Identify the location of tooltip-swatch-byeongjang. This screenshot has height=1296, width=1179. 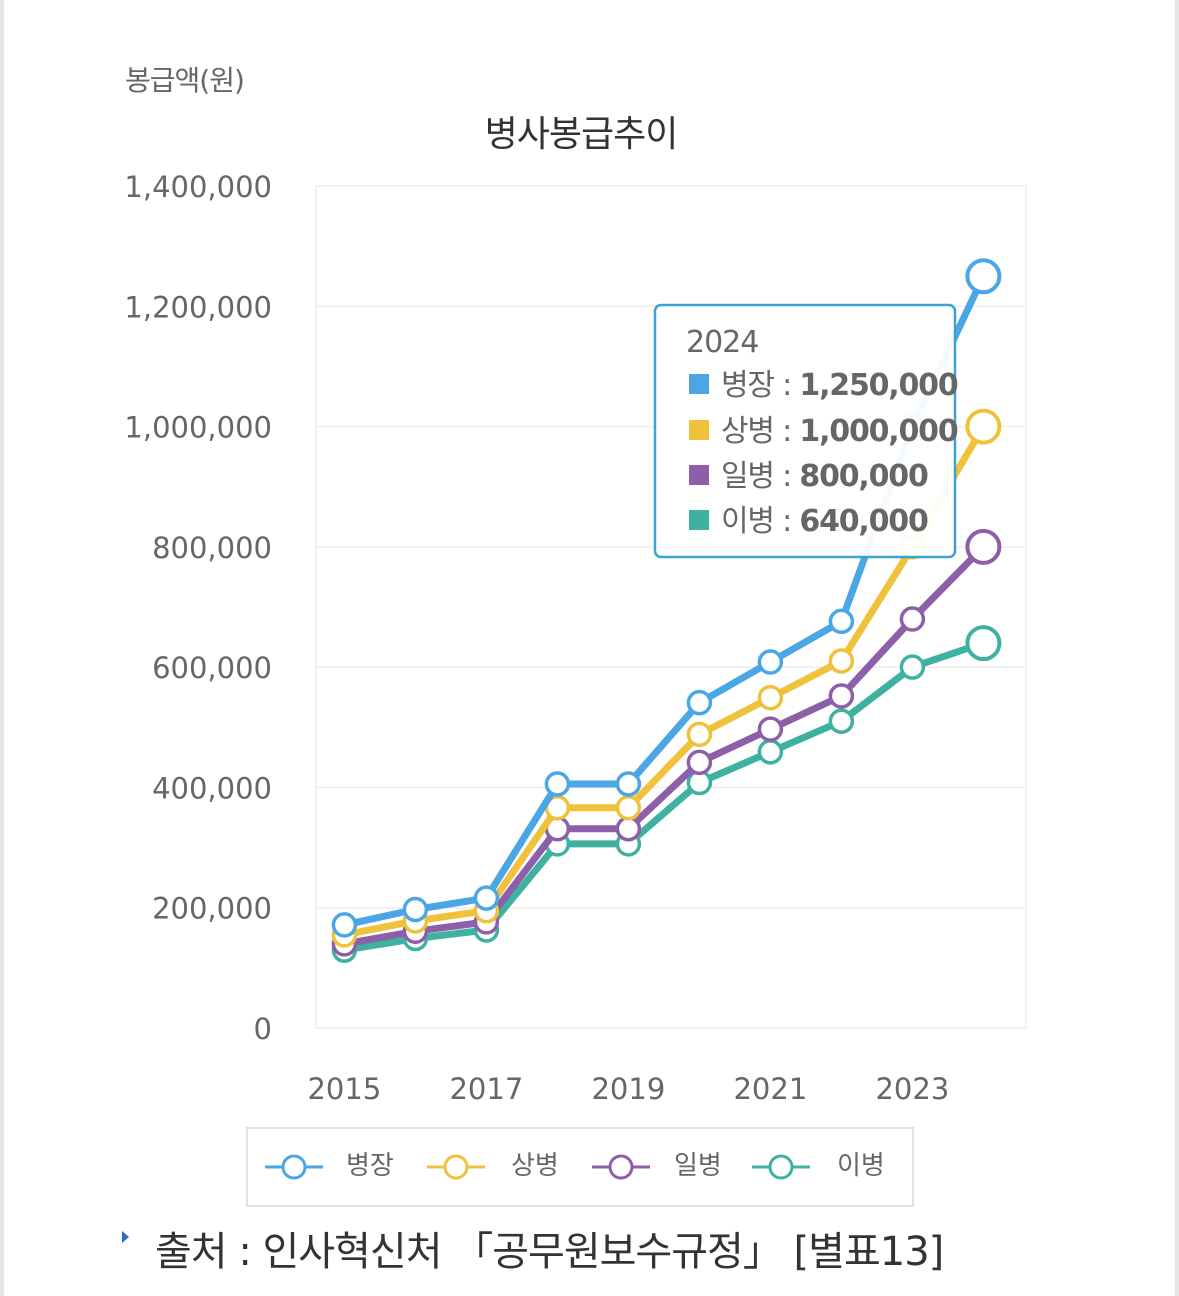
(699, 384).